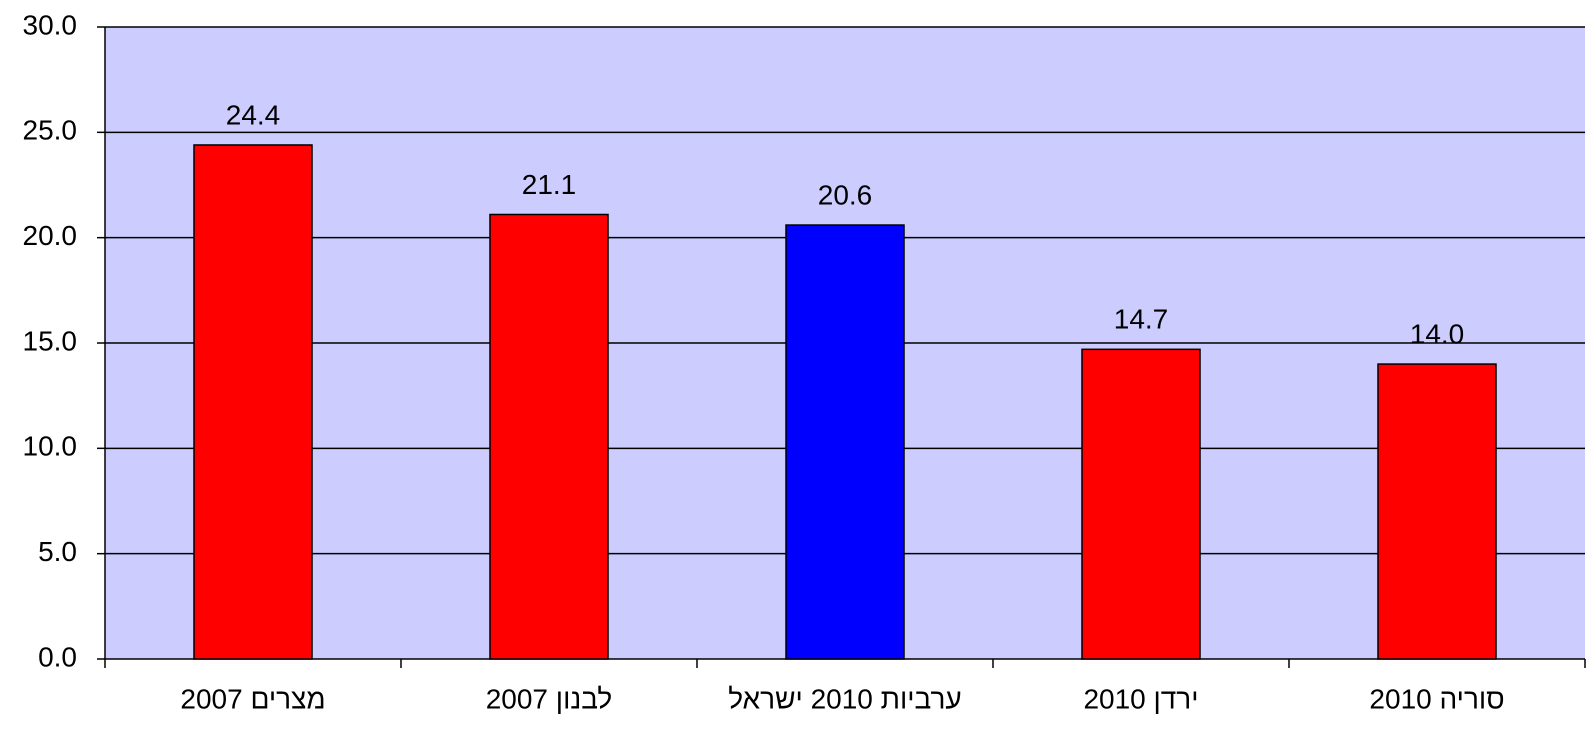 The width and height of the screenshot is (1594, 731). What do you see at coordinates (50, 235) in the screenshot?
I see `y-tick-label: 20.0` at bounding box center [50, 235].